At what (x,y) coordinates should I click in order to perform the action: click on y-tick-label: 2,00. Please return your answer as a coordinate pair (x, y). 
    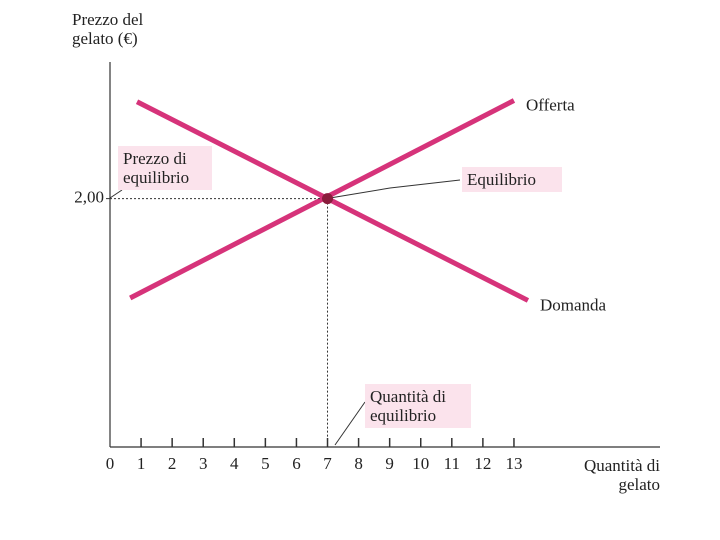
    Looking at the image, I should click on (89, 197).